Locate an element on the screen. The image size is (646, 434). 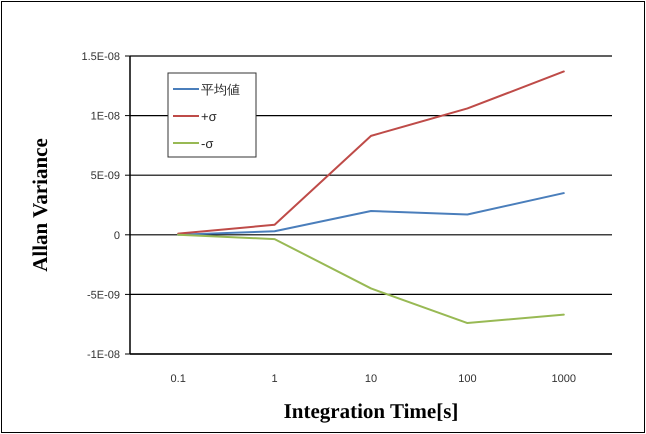
x-axis-title: Integration Time[s] is located at coordinates (371, 411).